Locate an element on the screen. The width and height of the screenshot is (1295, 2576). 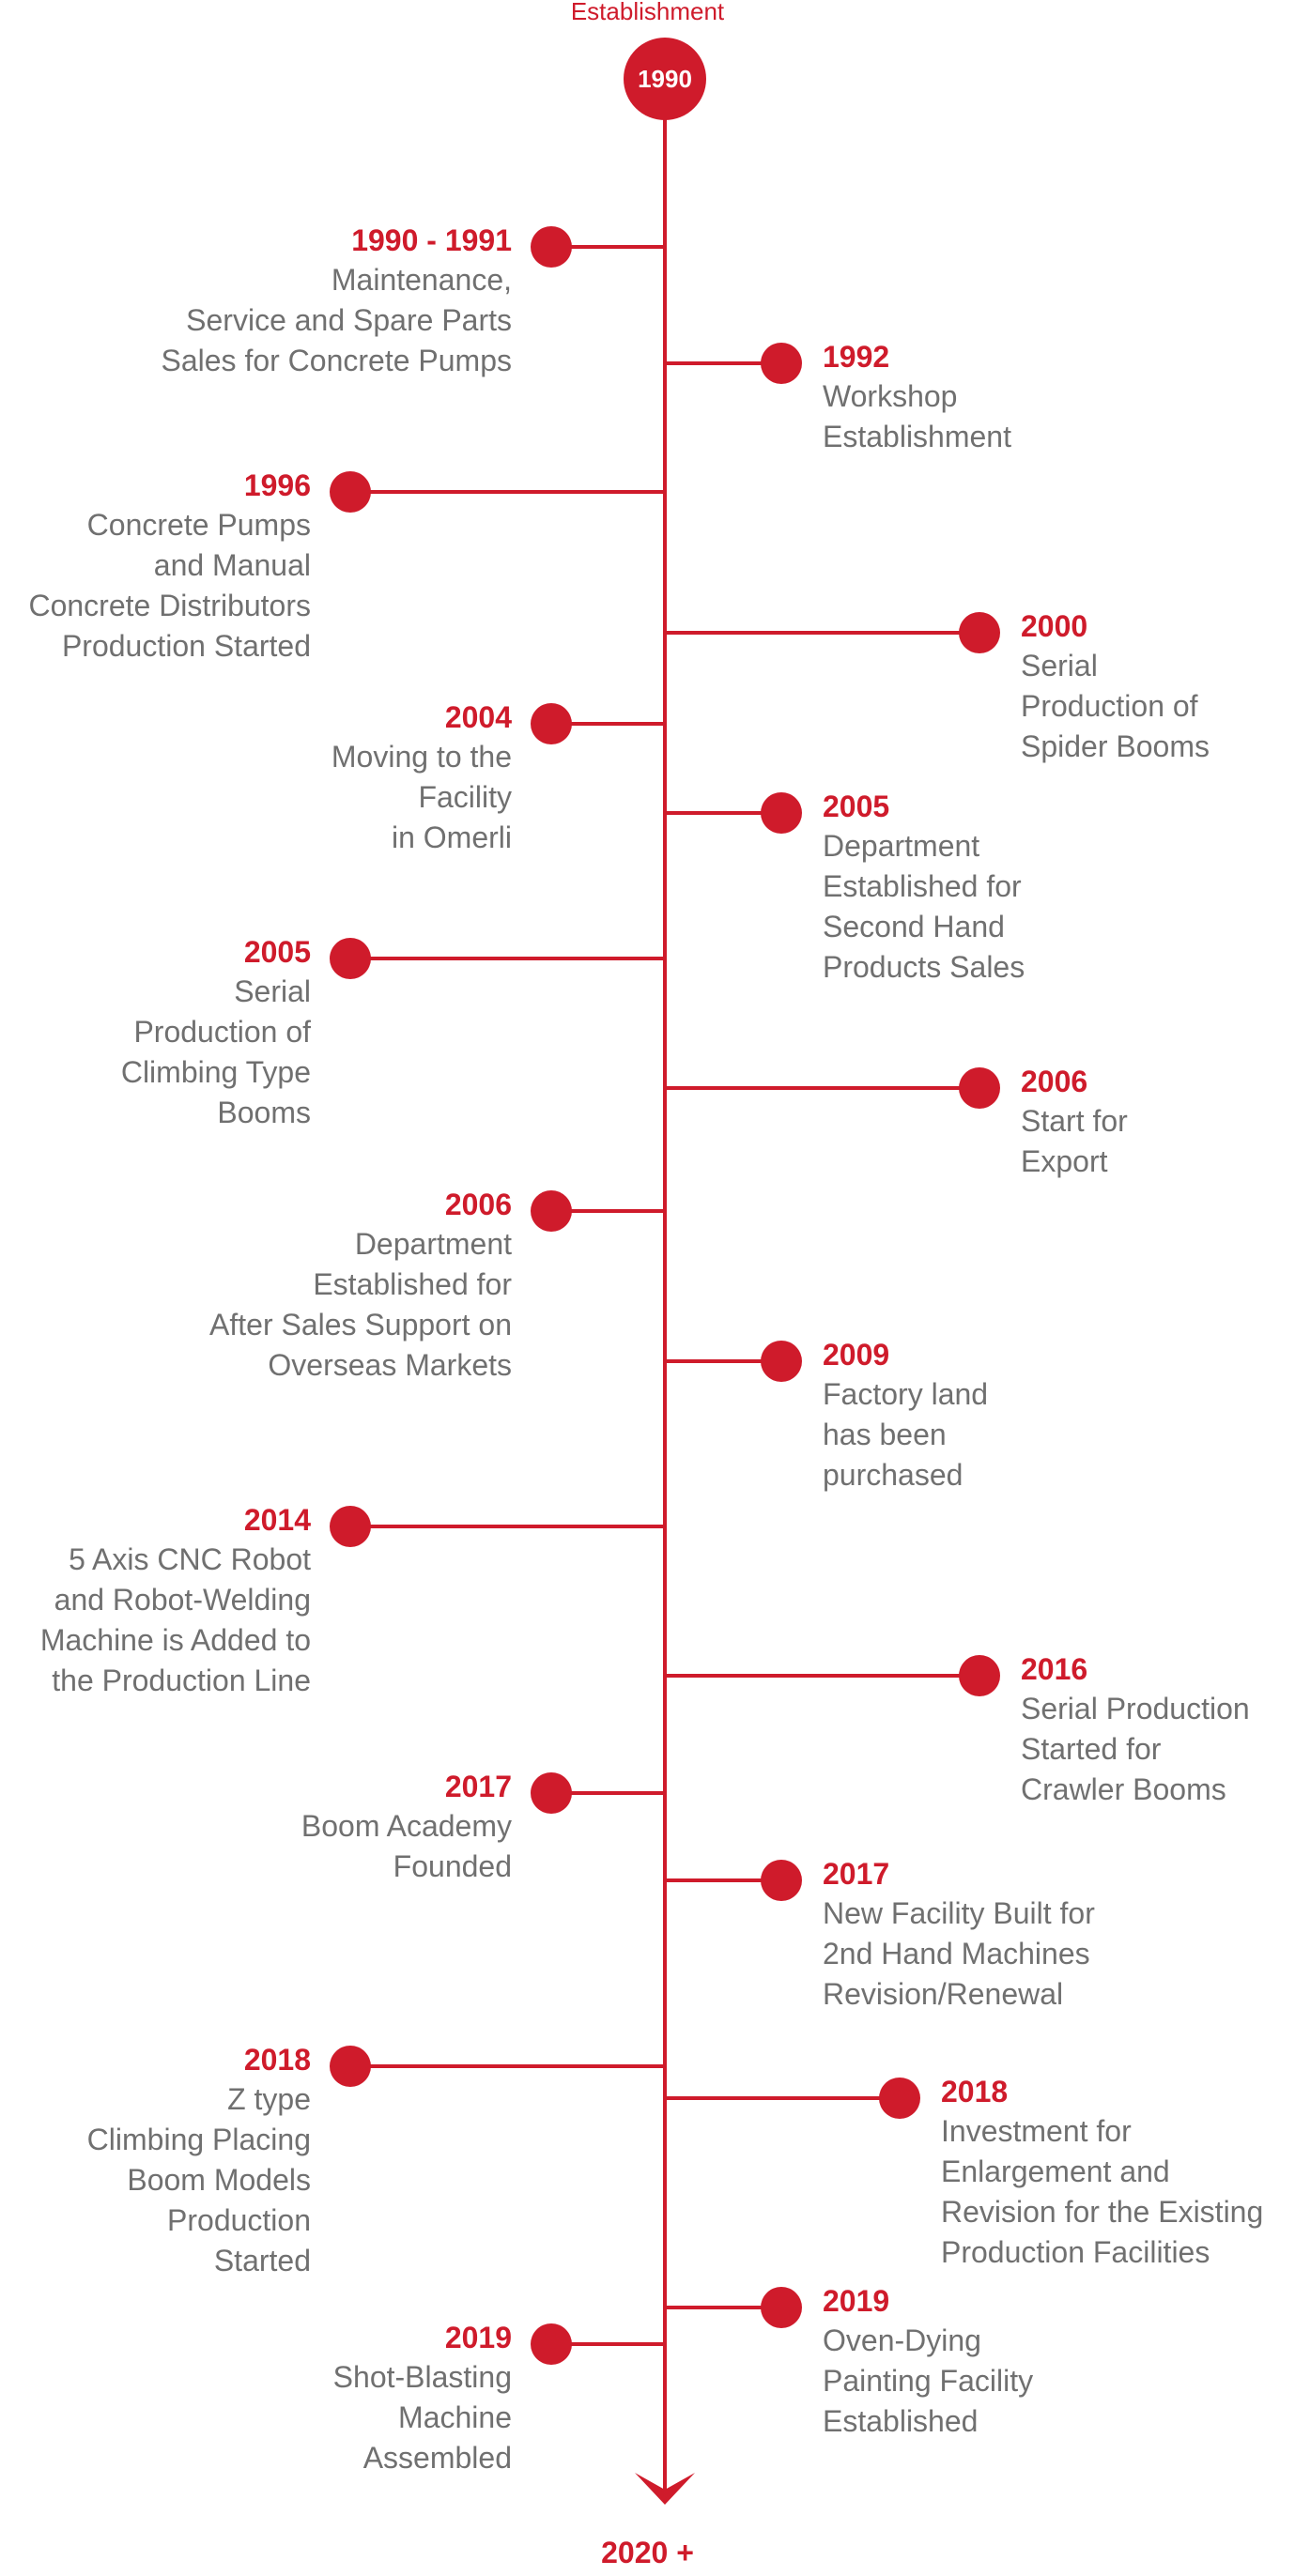
event-description: Start for Export is located at coordinates (1075, 1141).